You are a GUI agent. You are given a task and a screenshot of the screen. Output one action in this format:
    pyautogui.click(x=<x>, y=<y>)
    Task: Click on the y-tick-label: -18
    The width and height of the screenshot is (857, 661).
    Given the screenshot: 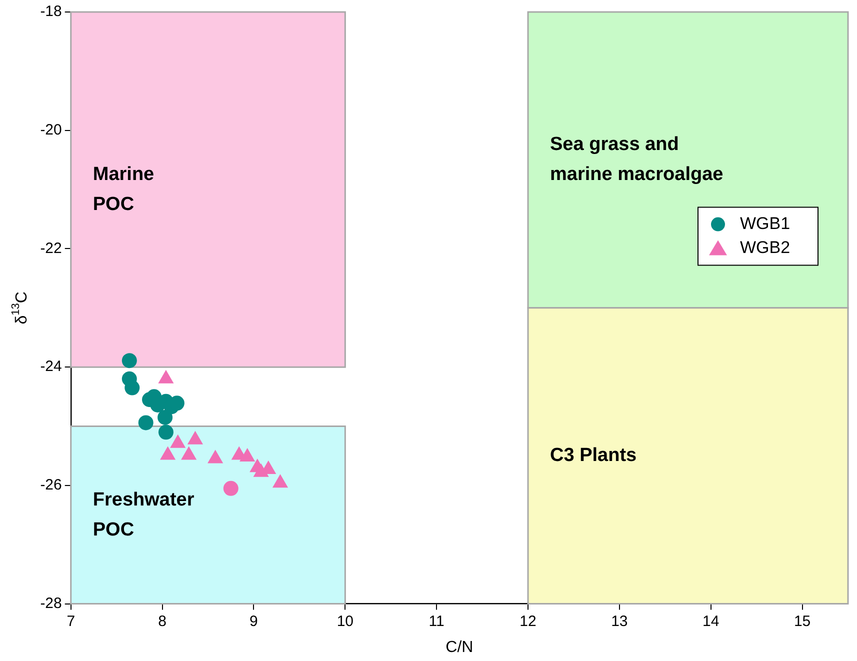 What is the action you would take?
    pyautogui.click(x=51, y=11)
    